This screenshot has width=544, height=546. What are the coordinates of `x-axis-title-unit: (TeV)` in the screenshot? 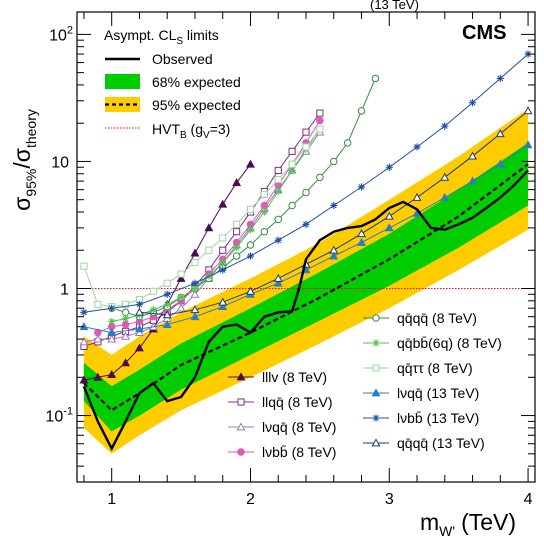 It's located at (488, 522).